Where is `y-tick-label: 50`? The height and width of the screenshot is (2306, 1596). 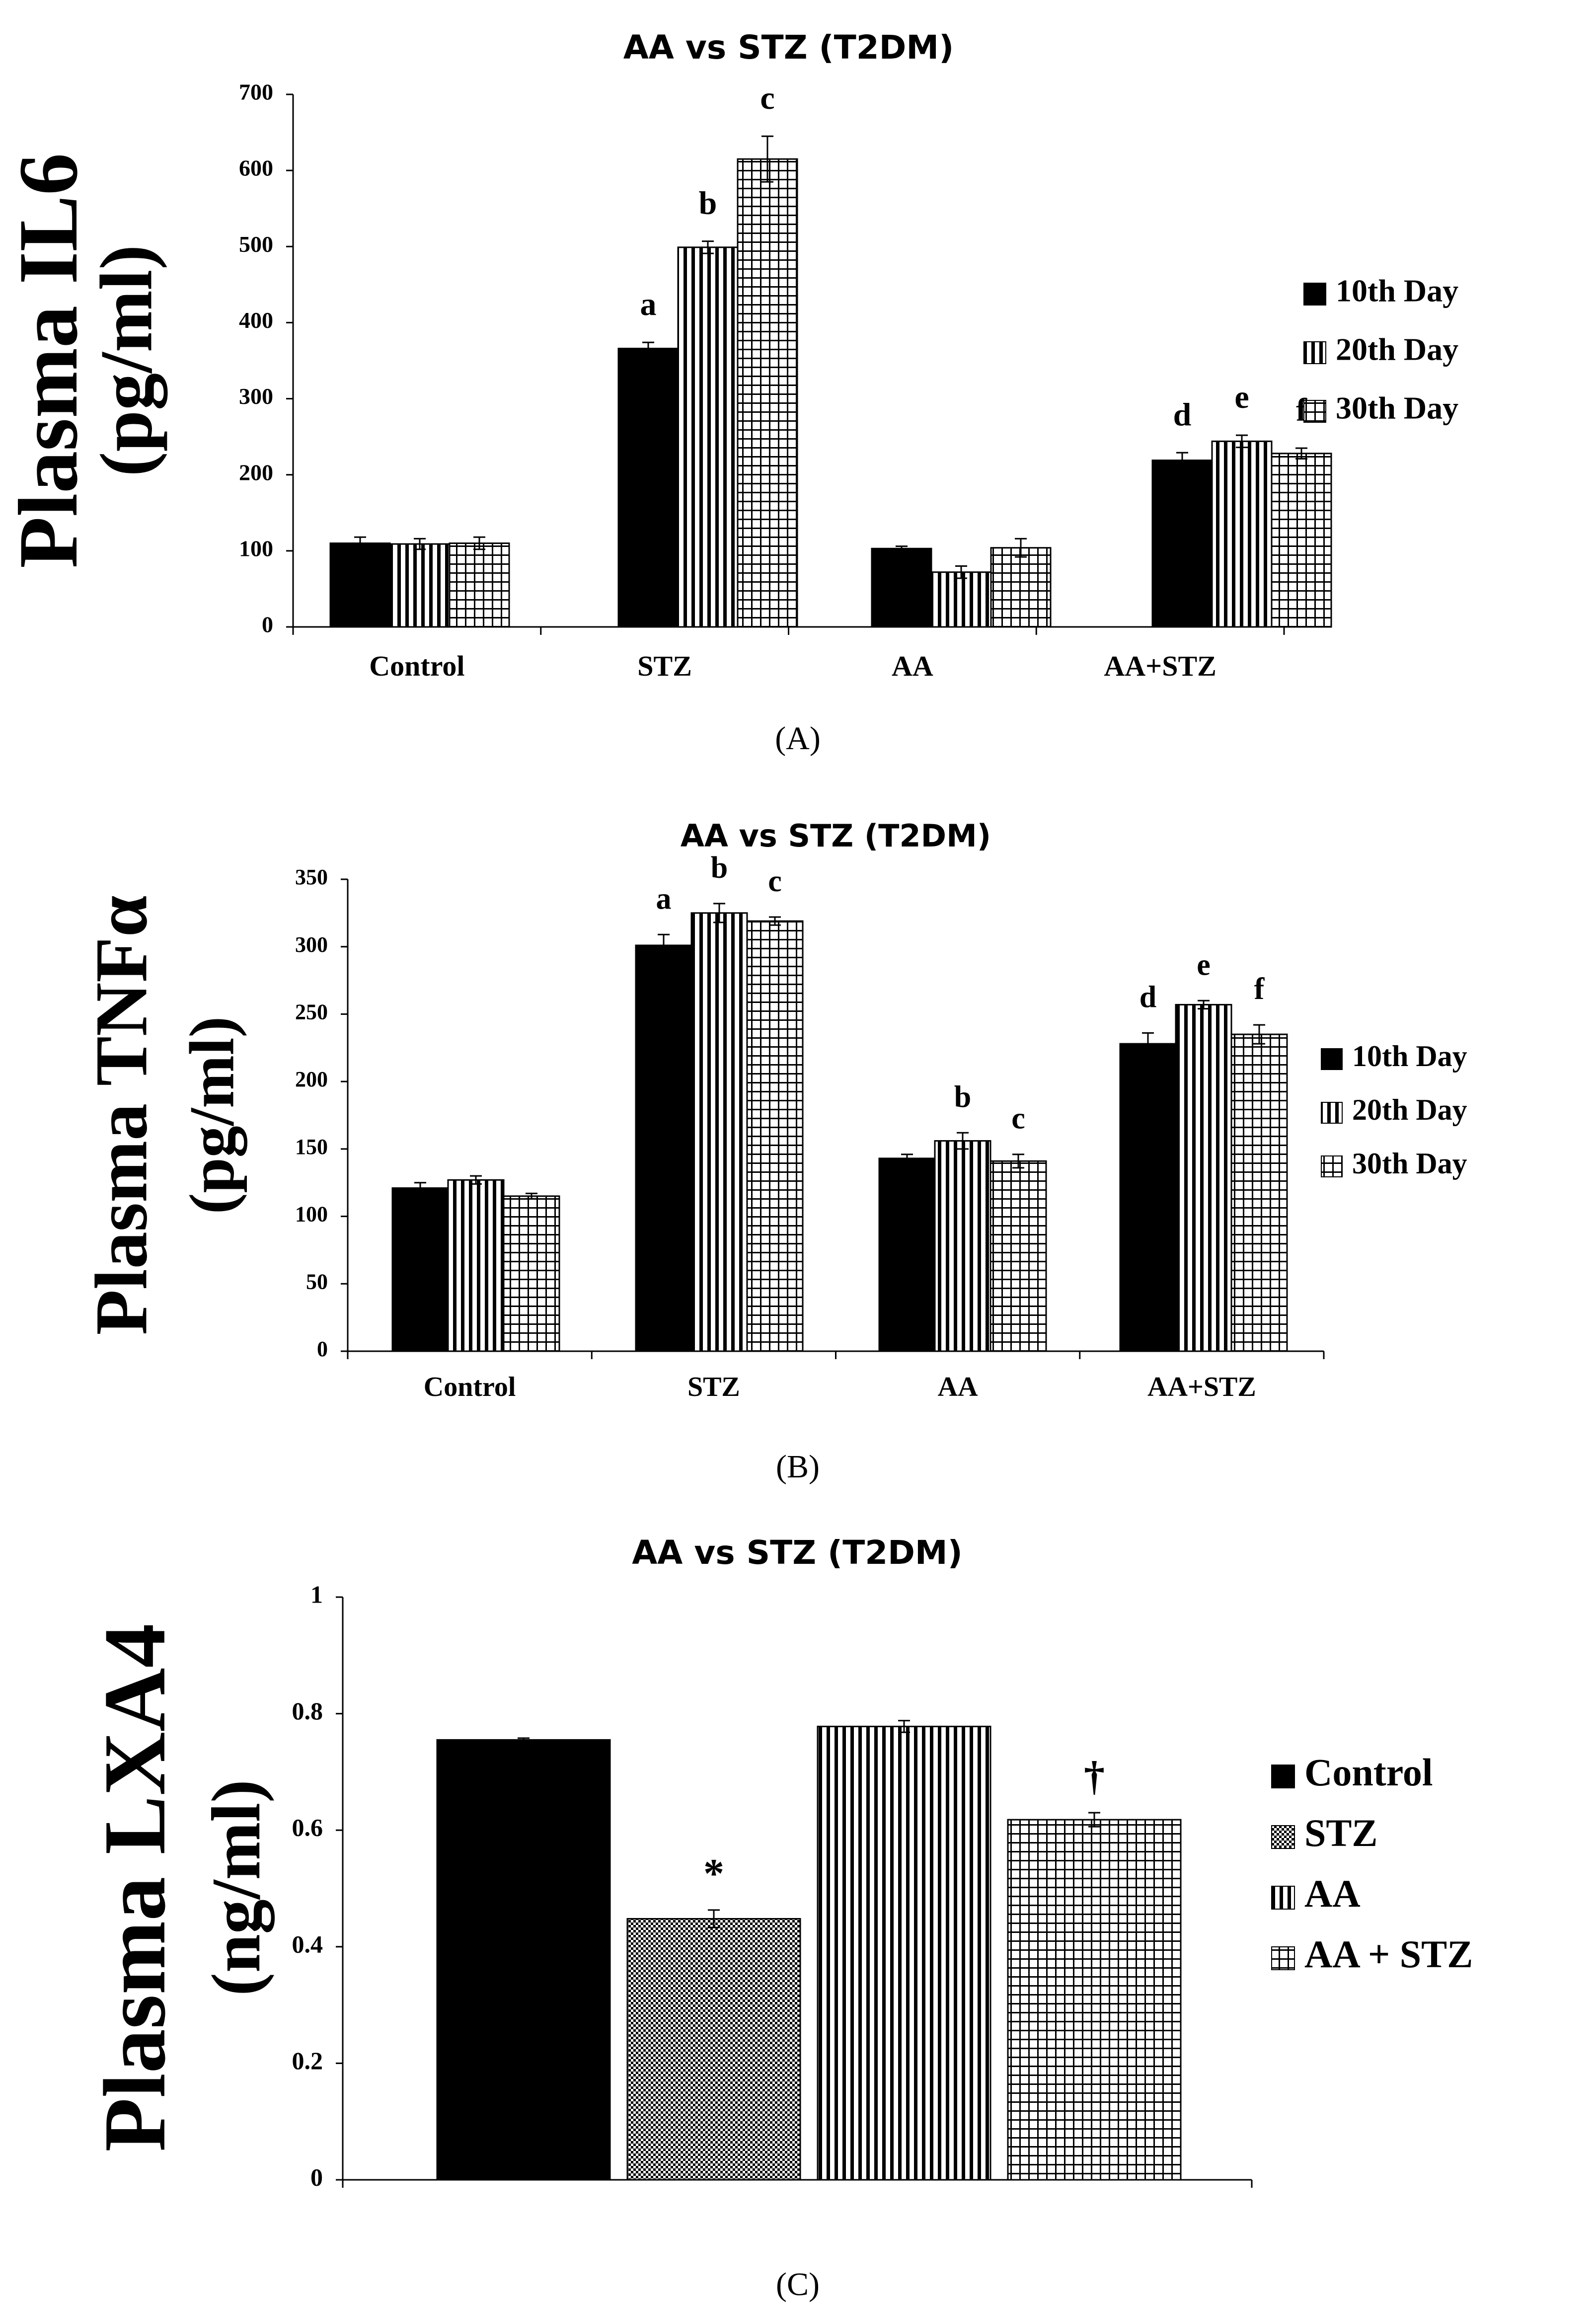
y-tick-label: 50 is located at coordinates (317, 1281).